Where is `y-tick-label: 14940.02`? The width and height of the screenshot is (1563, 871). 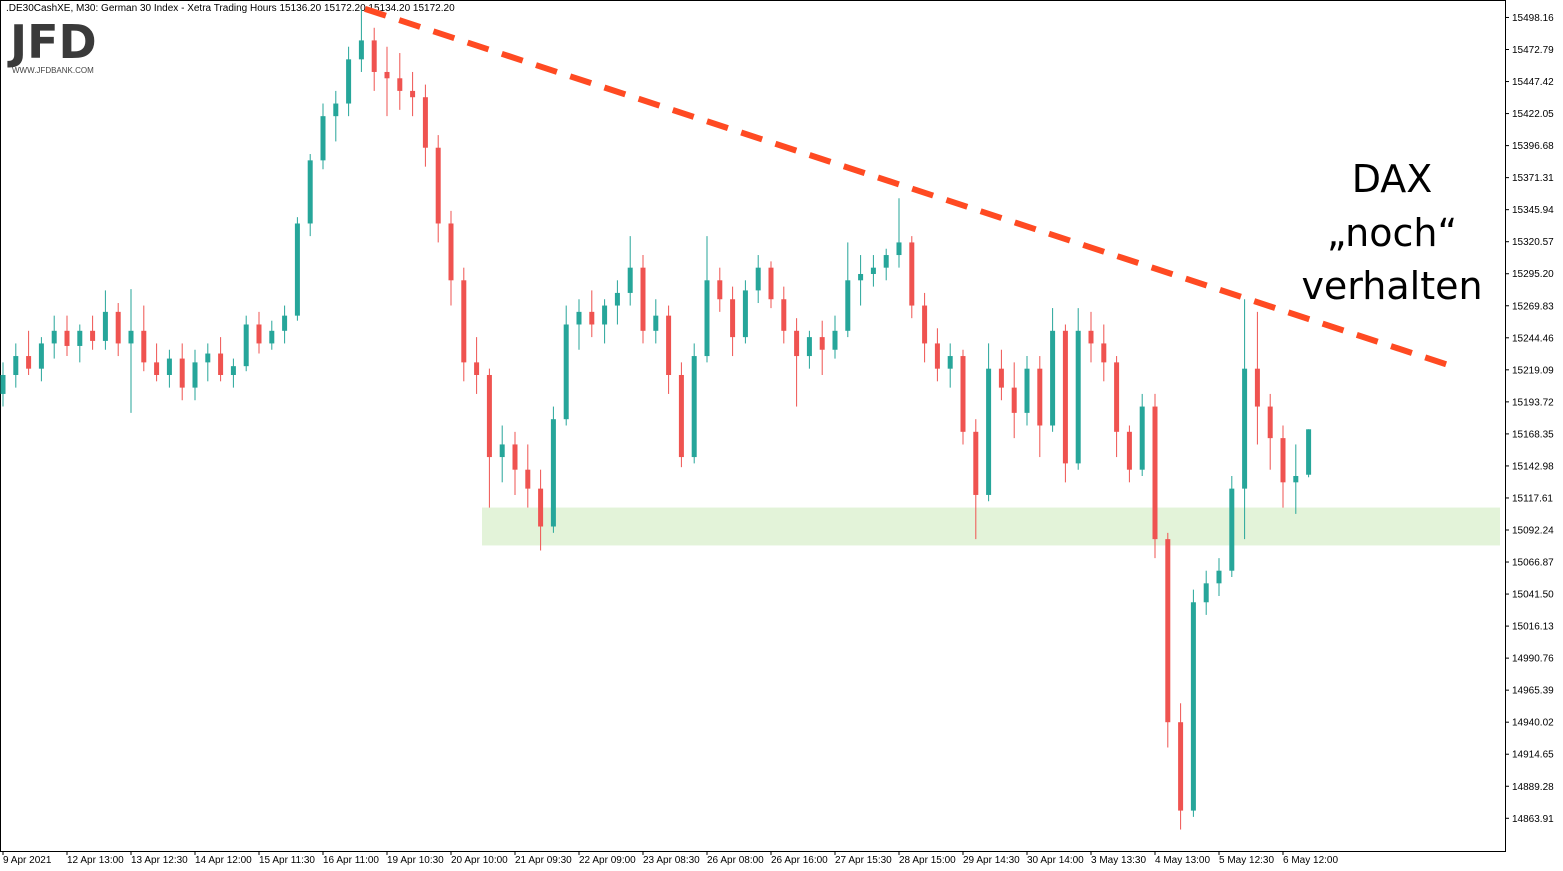 y-tick-label: 14940.02 is located at coordinates (1533, 723).